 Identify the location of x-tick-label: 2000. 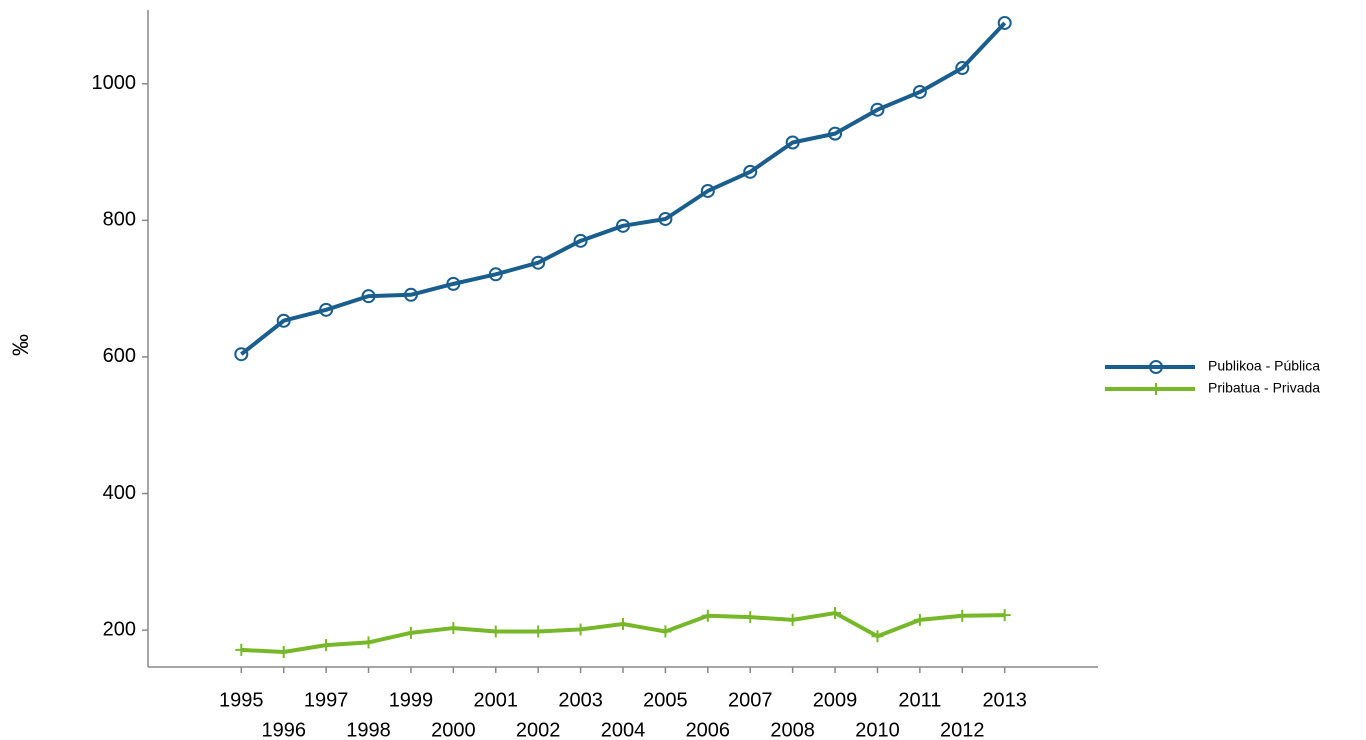
(453, 729).